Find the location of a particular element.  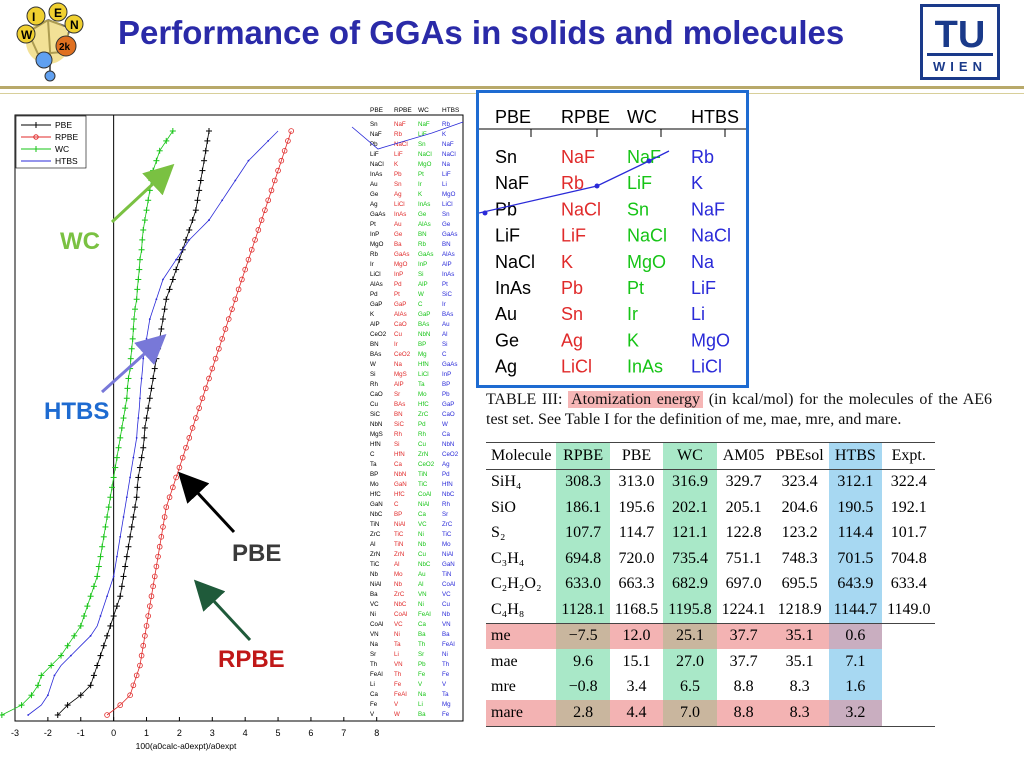

ranking-entry: CaO is located at coordinates (400, 324).